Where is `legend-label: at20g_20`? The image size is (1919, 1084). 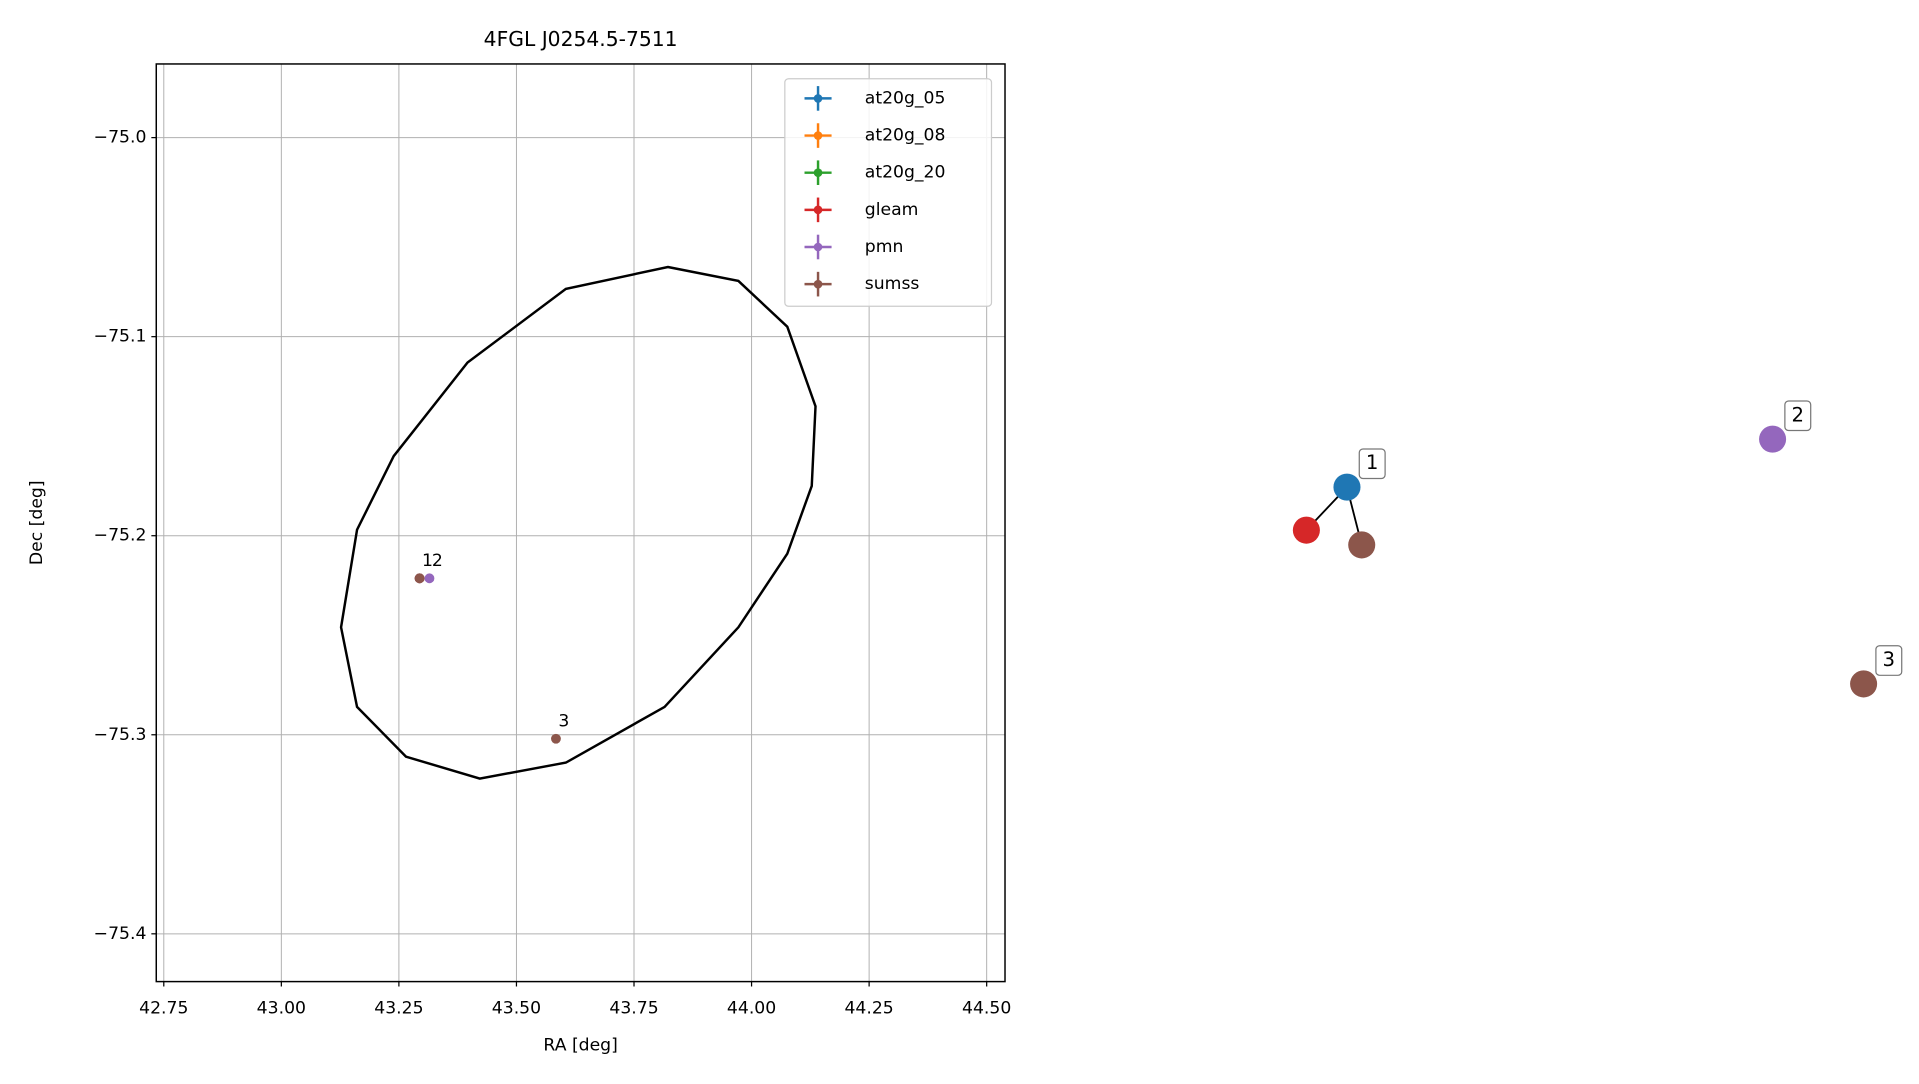 legend-label: at20g_20 is located at coordinates (905, 173).